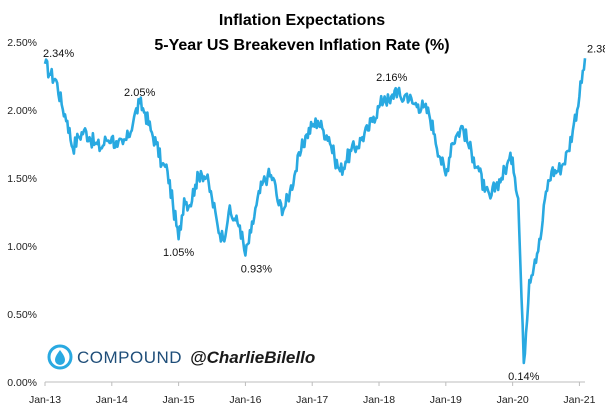 This screenshot has height=411, width=605. I want to click on chart-title: Inflation Expectations, so click(302, 20).